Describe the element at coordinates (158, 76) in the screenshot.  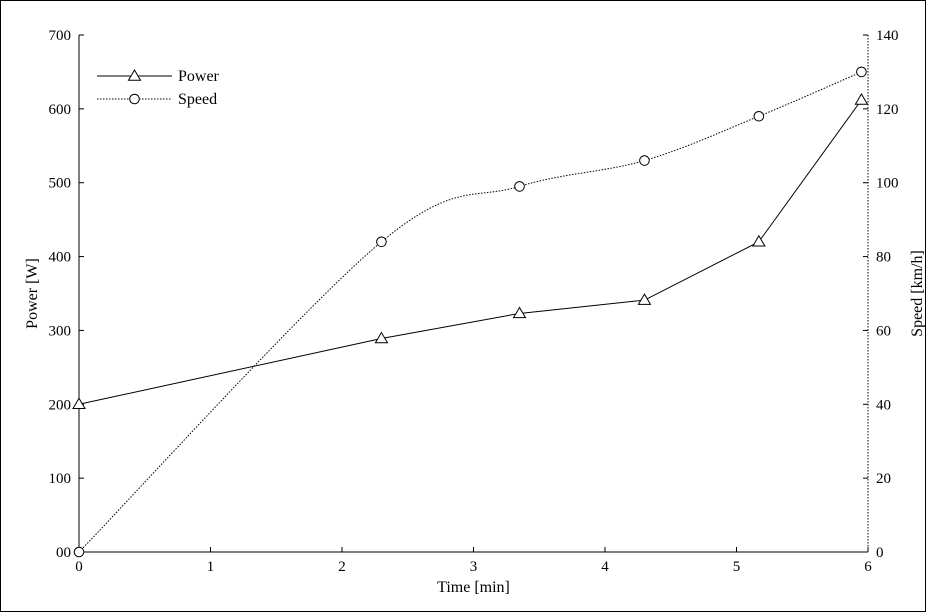
I see `legend-item: Power` at that location.